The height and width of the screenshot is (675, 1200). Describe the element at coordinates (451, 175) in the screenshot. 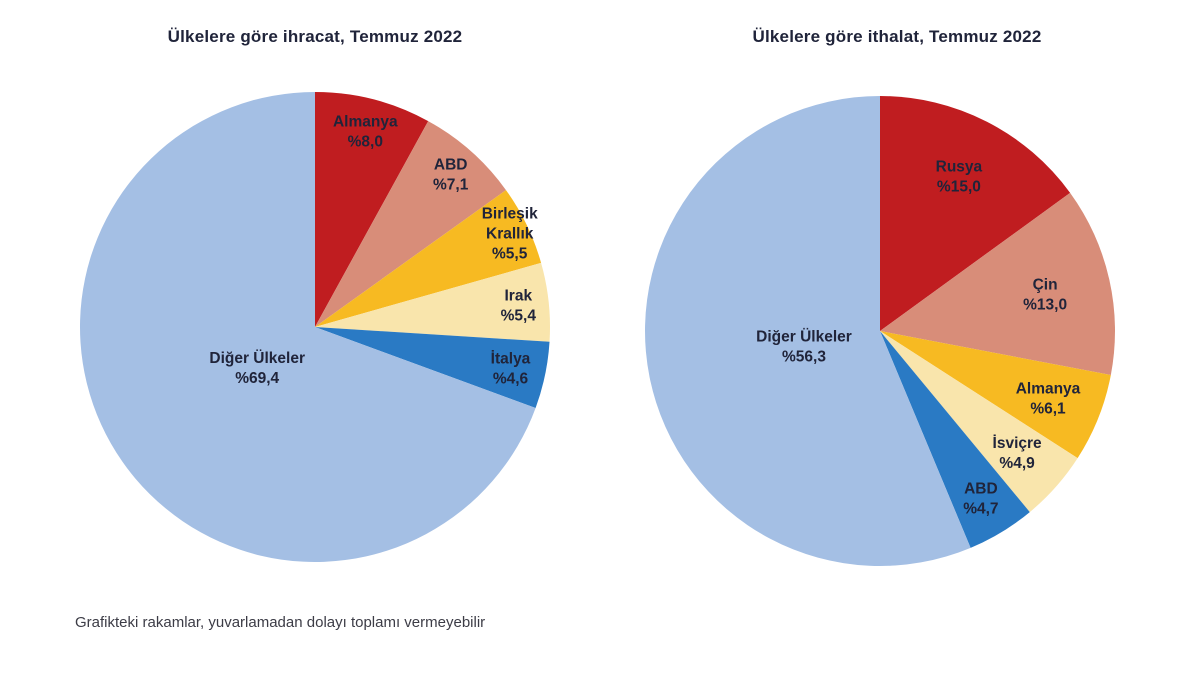

I see `pie-slice-label-abd: ABD %7,1` at that location.